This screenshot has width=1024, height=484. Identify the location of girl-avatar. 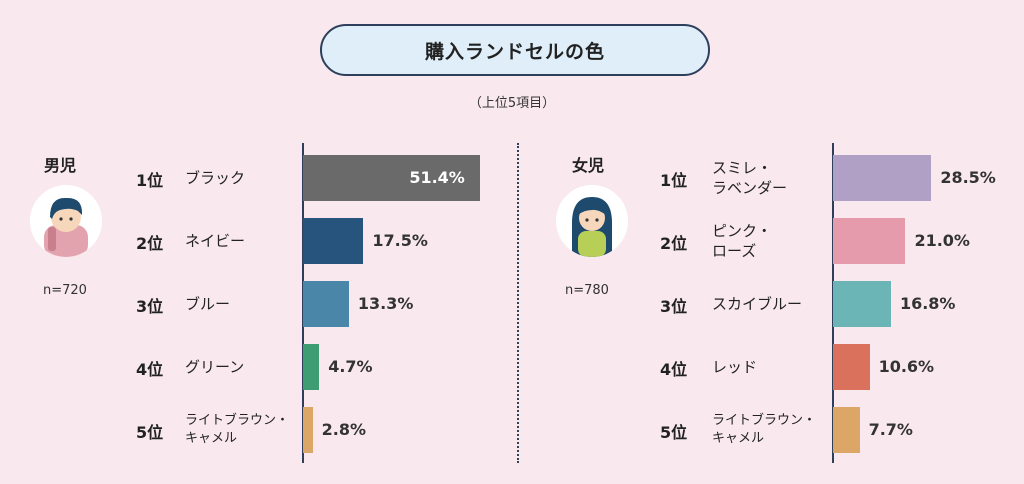
(592, 221).